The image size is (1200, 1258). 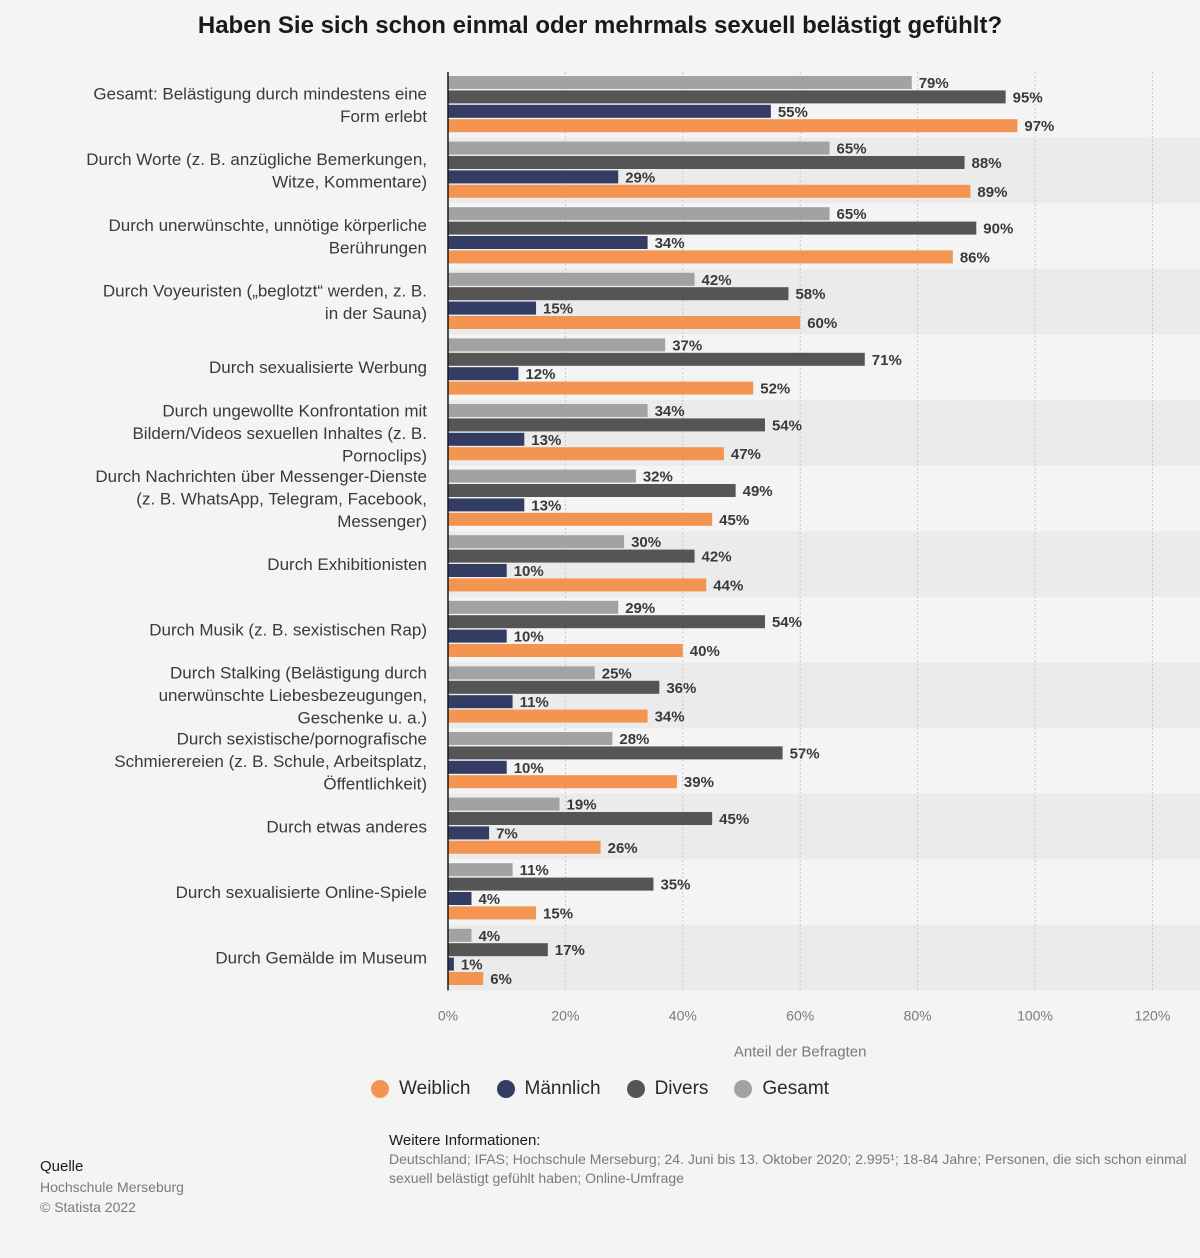 I want to click on category-label-line: Durch Stalking (Belästigung durch, so click(x=298, y=673).